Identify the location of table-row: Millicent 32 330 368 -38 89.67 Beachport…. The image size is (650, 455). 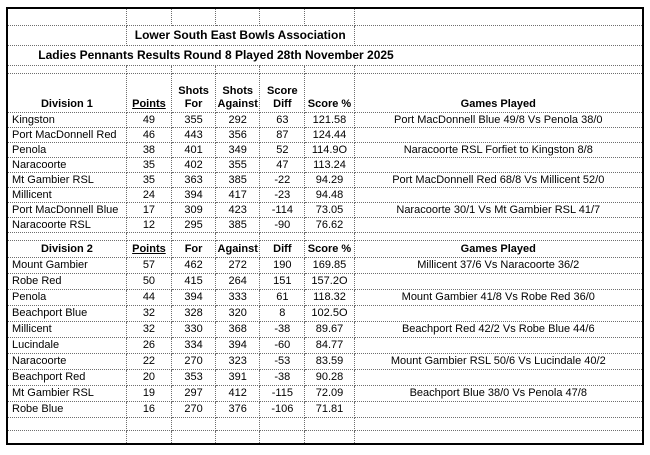
(325, 329).